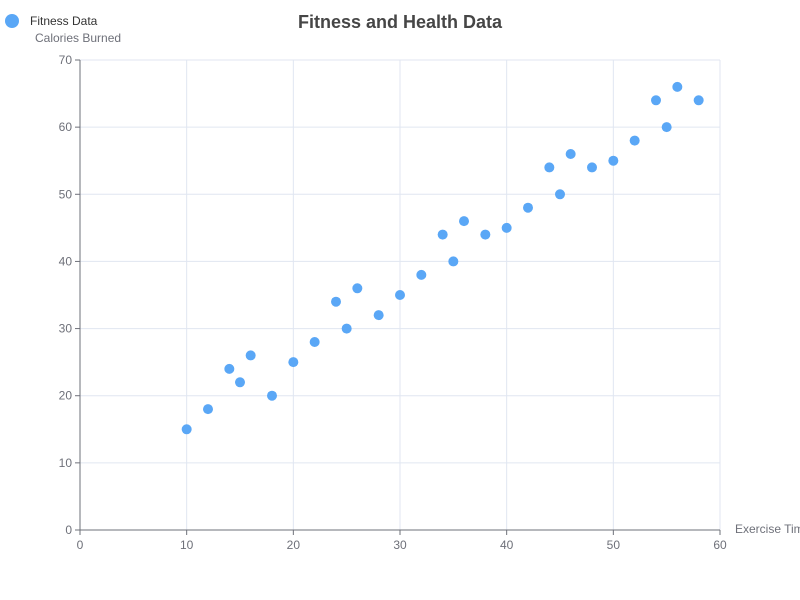 The height and width of the screenshot is (600, 800). Describe the element at coordinates (507, 545) in the screenshot. I see `x-tick-label: 40` at that location.